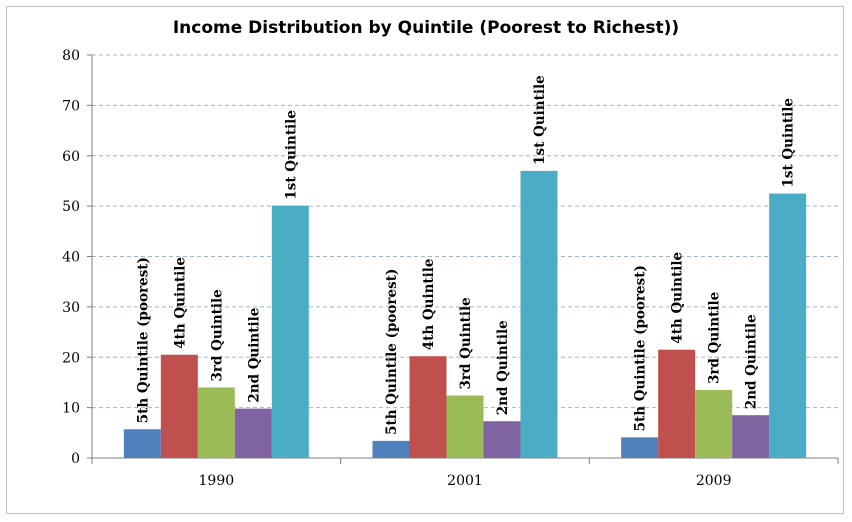  I want to click on y-tick-label: 10, so click(71, 409).